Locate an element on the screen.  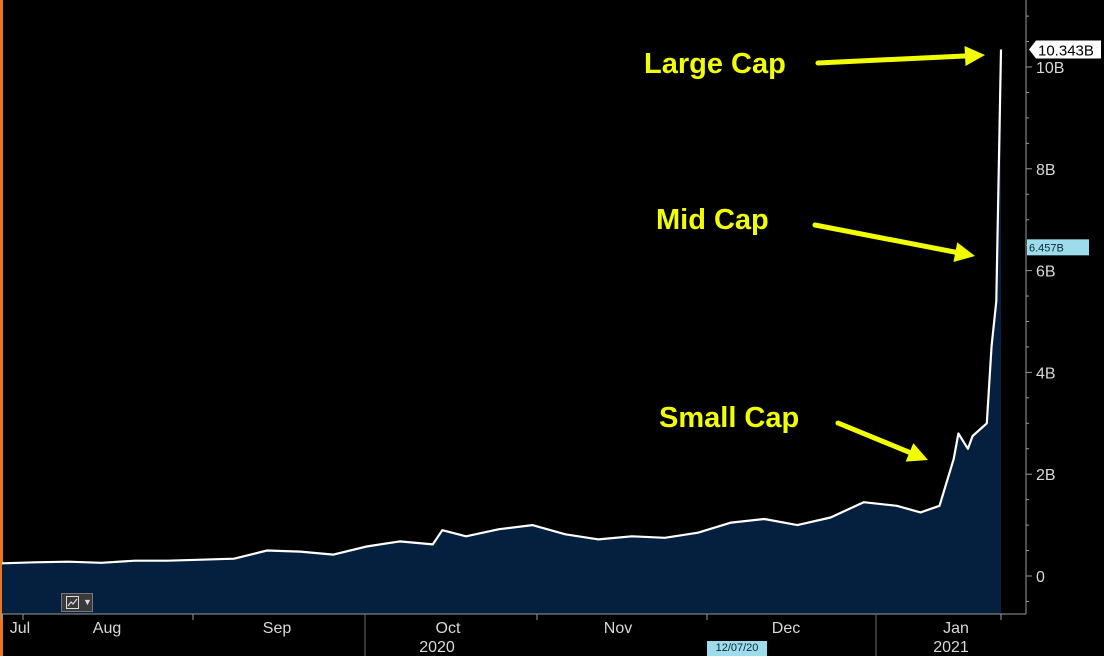
panel-border is located at coordinates (1, 328).